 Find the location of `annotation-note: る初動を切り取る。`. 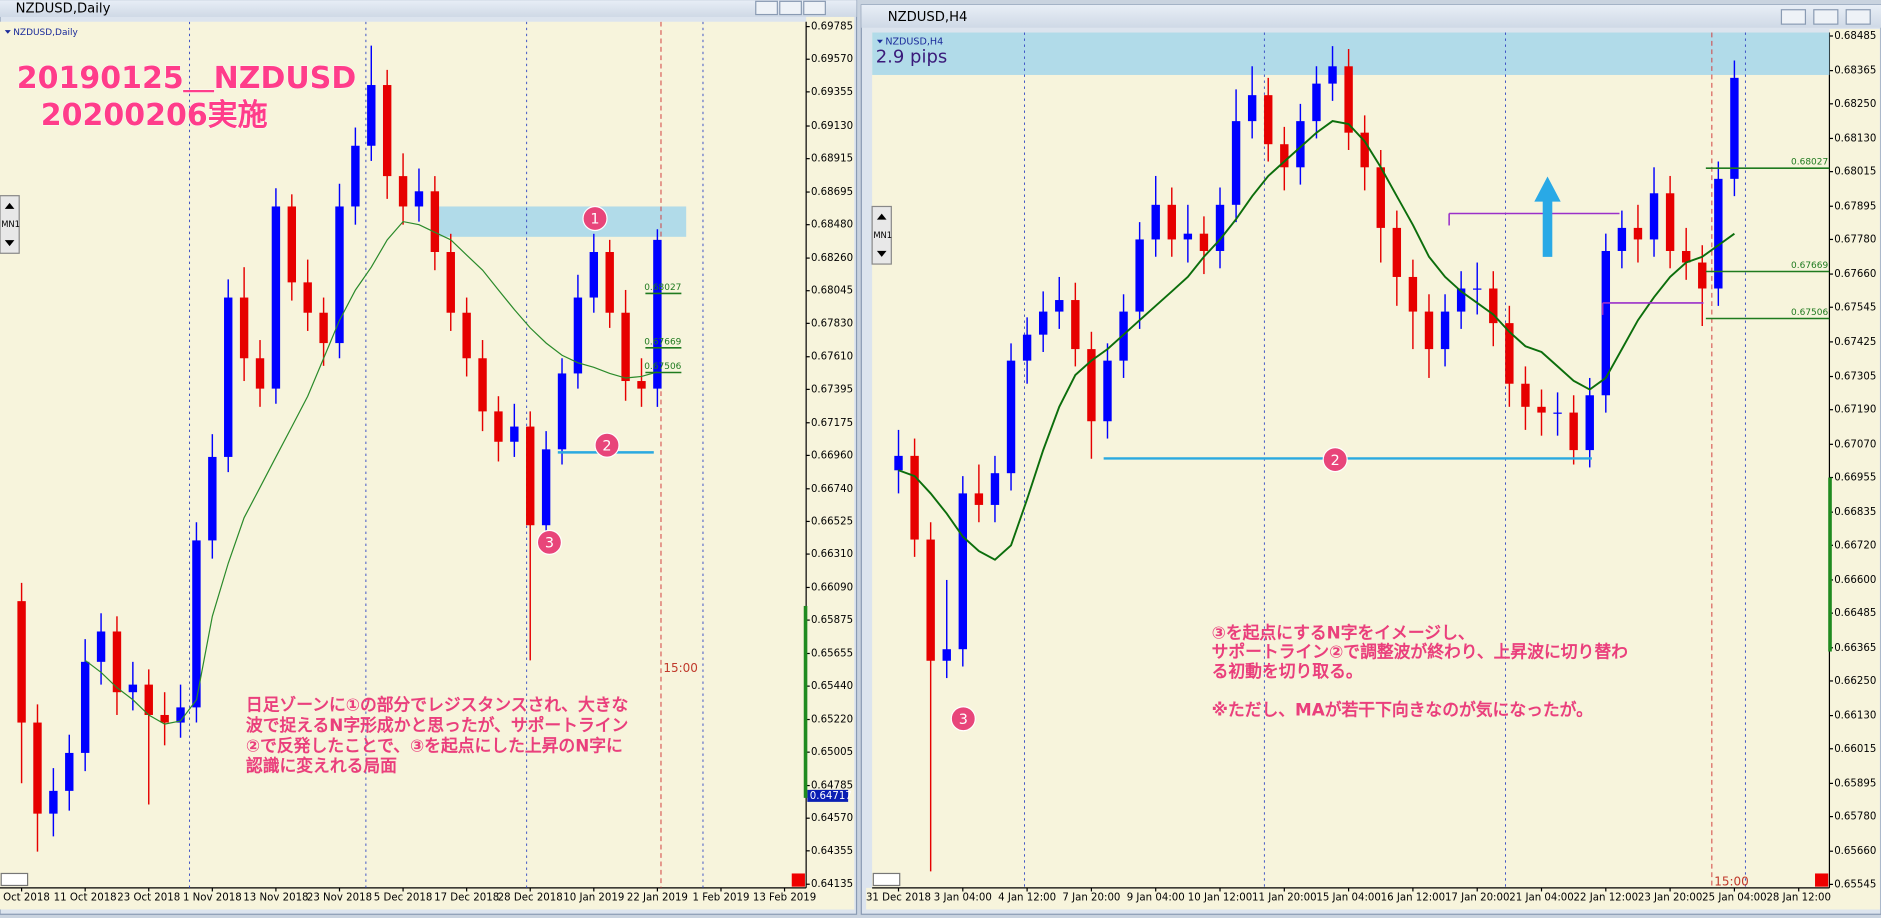

annotation-note: る初動を切り取る。 is located at coordinates (1287, 671).